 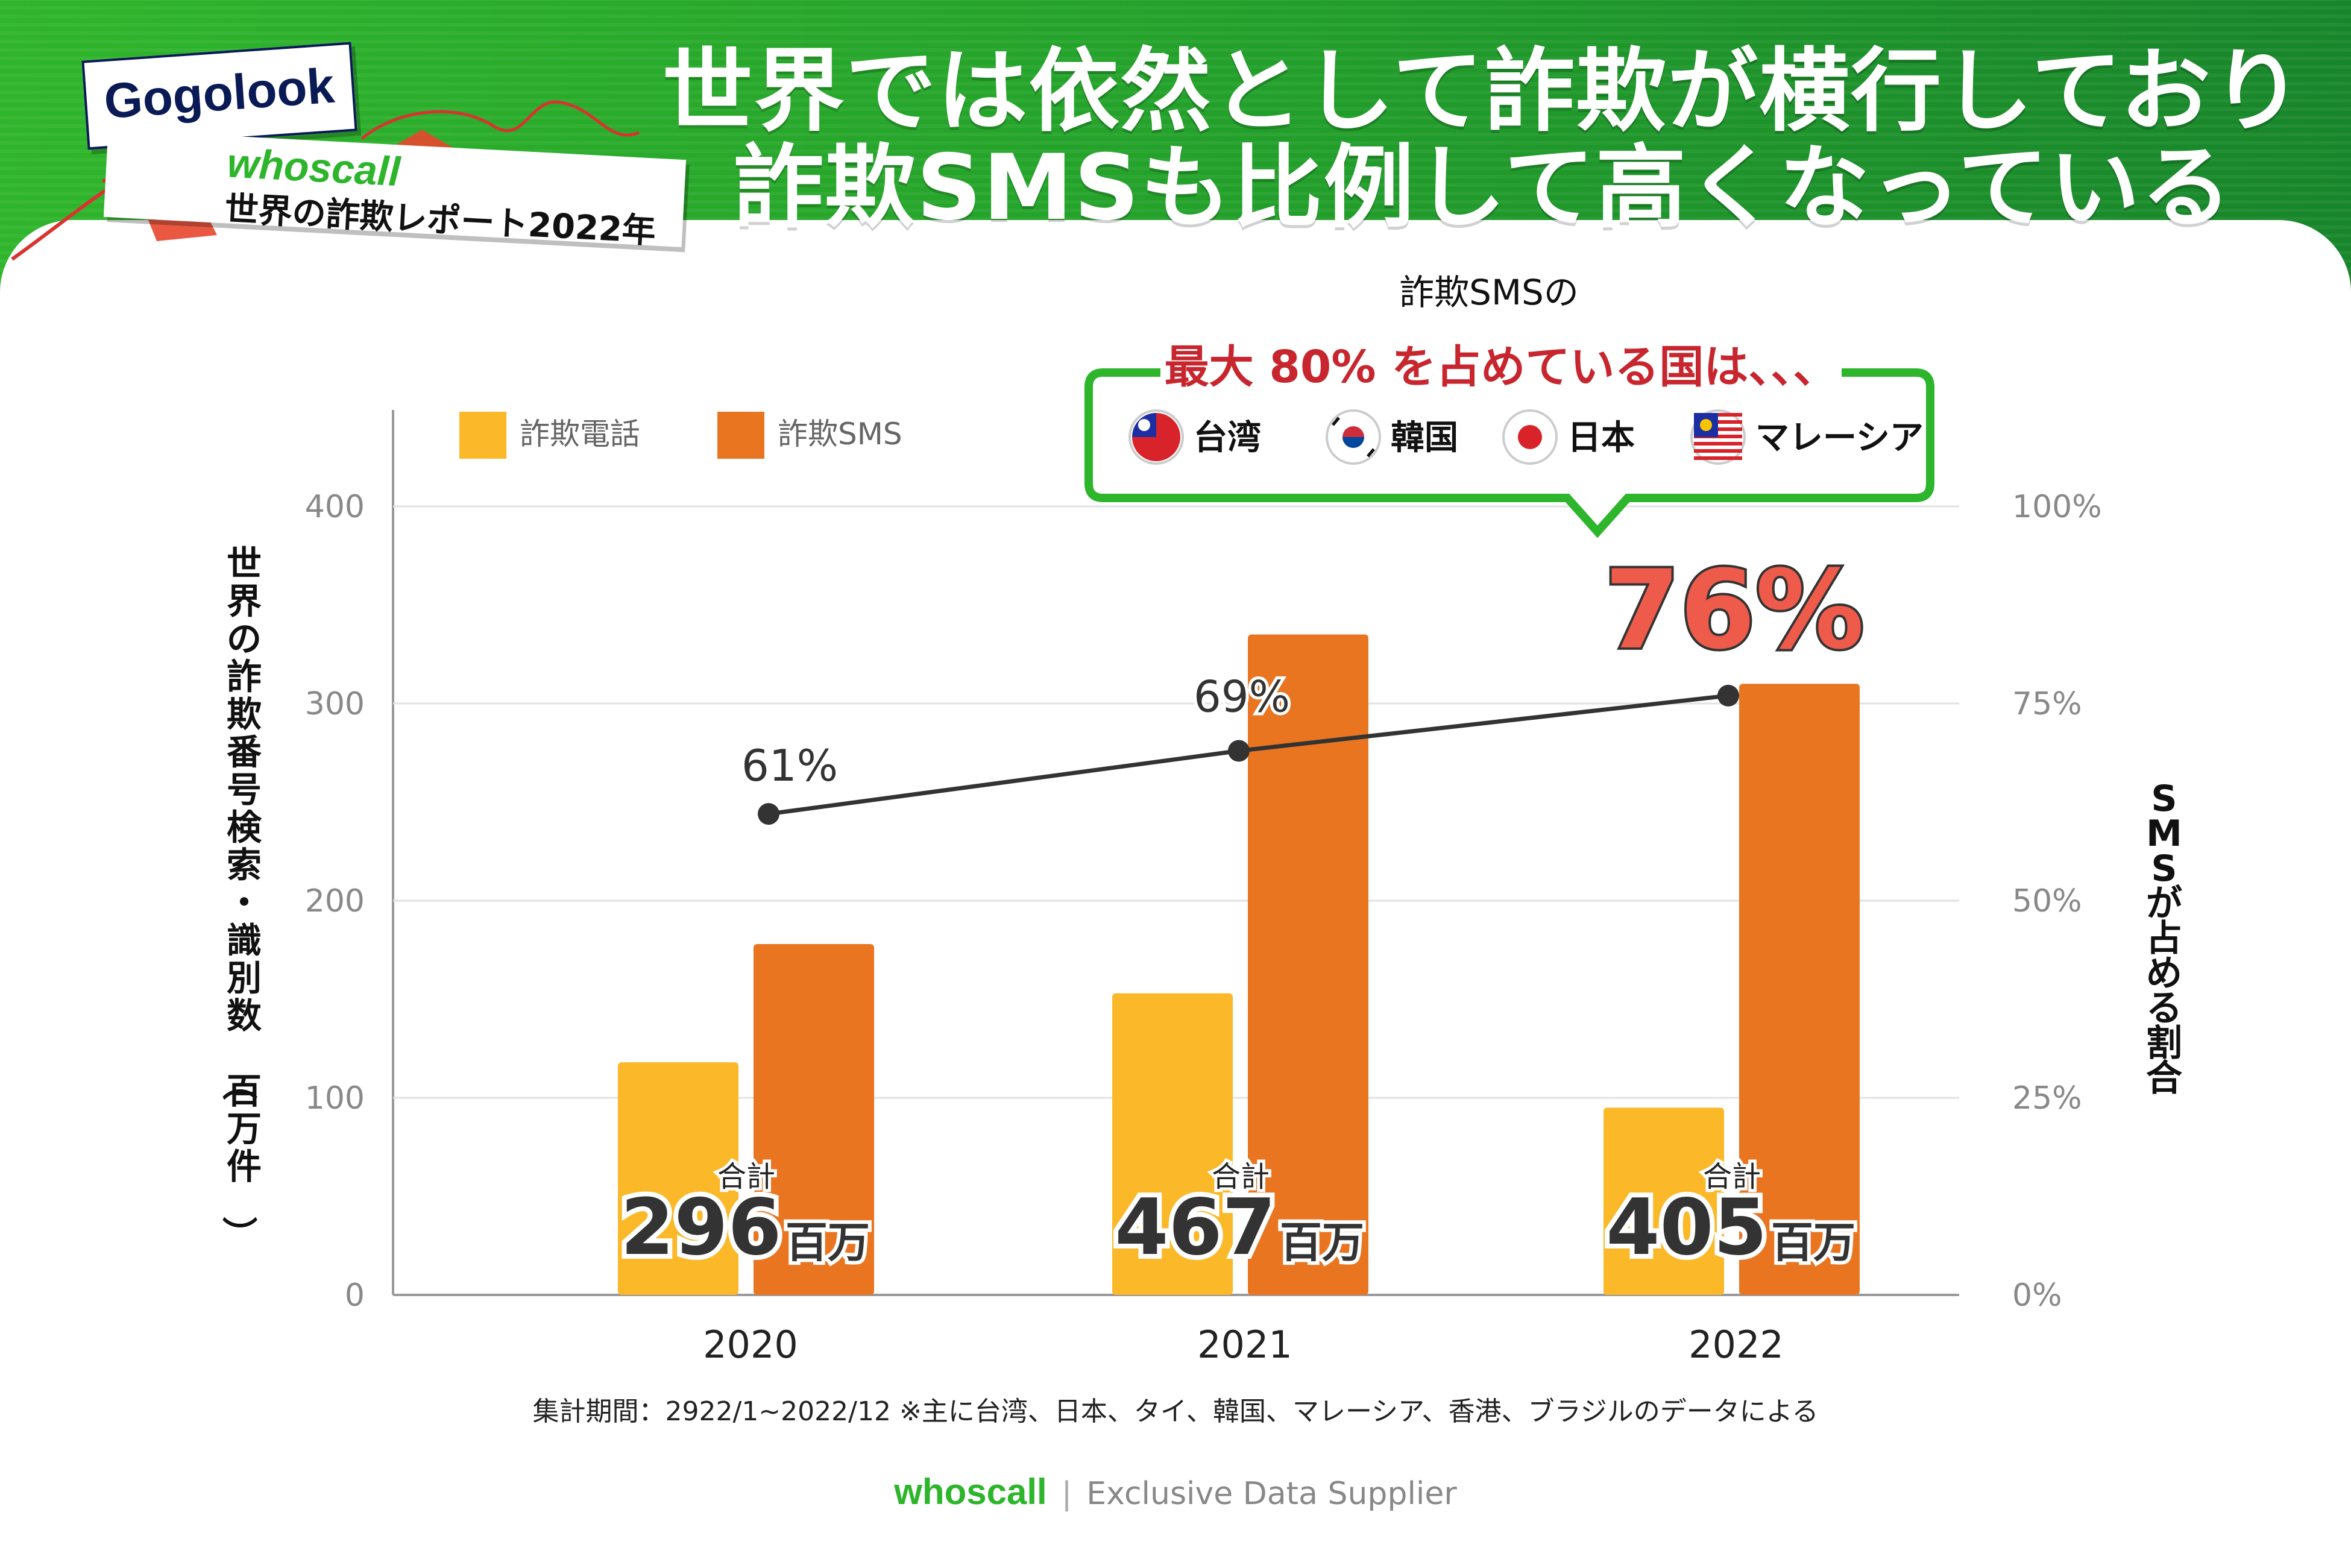 I want to click on country-label: マレーシア, so click(x=1840, y=438).